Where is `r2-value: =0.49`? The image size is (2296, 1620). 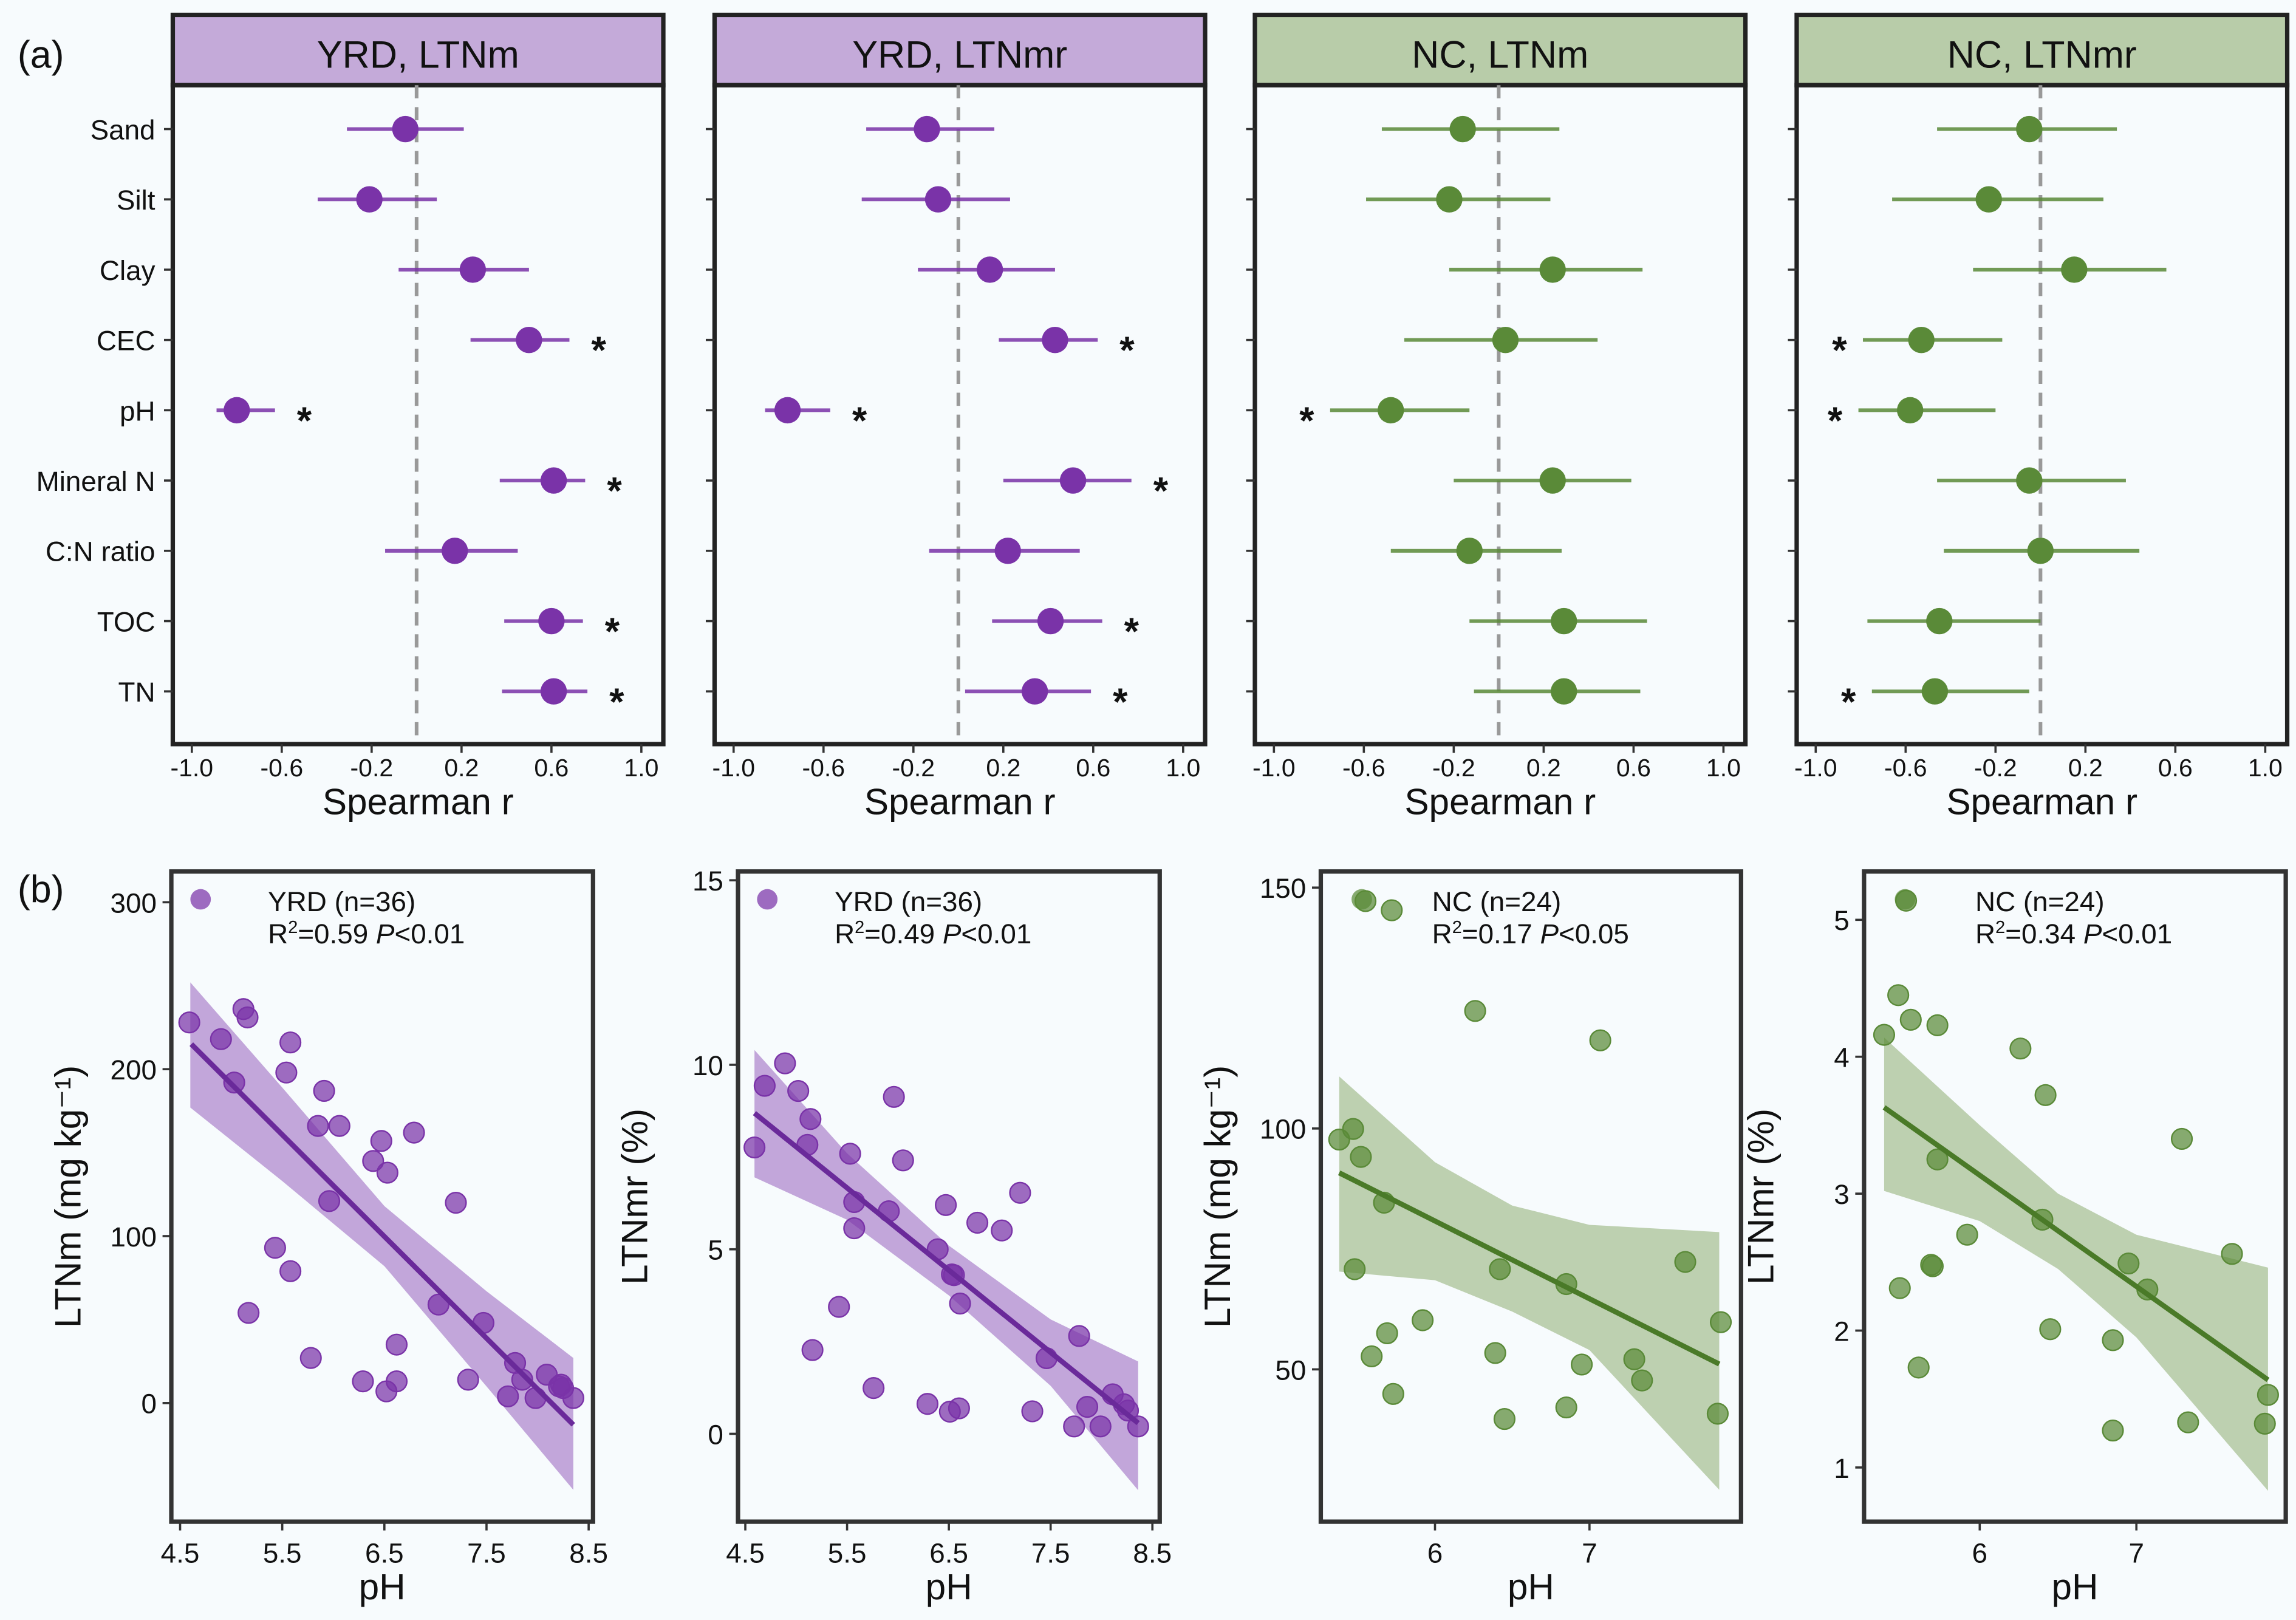 r2-value: =0.49 is located at coordinates (903, 934).